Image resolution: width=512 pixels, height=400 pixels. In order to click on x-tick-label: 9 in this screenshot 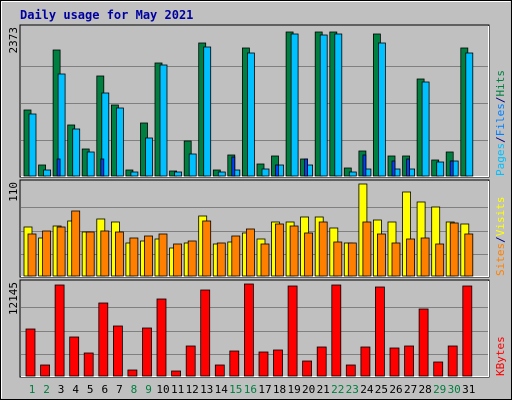, I will do `click(148, 389)`.